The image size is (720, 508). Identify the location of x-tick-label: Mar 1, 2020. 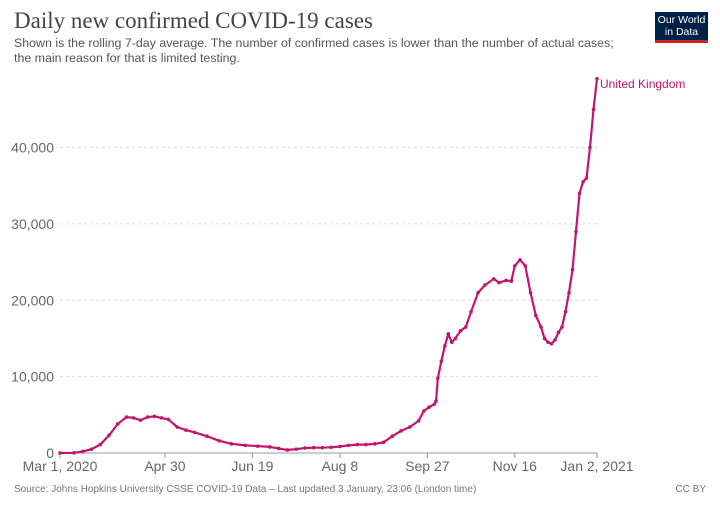
(60, 466).